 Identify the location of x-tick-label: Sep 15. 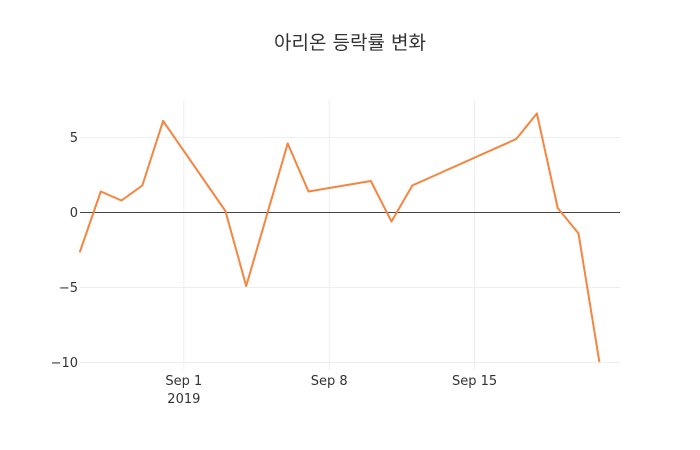
(474, 381).